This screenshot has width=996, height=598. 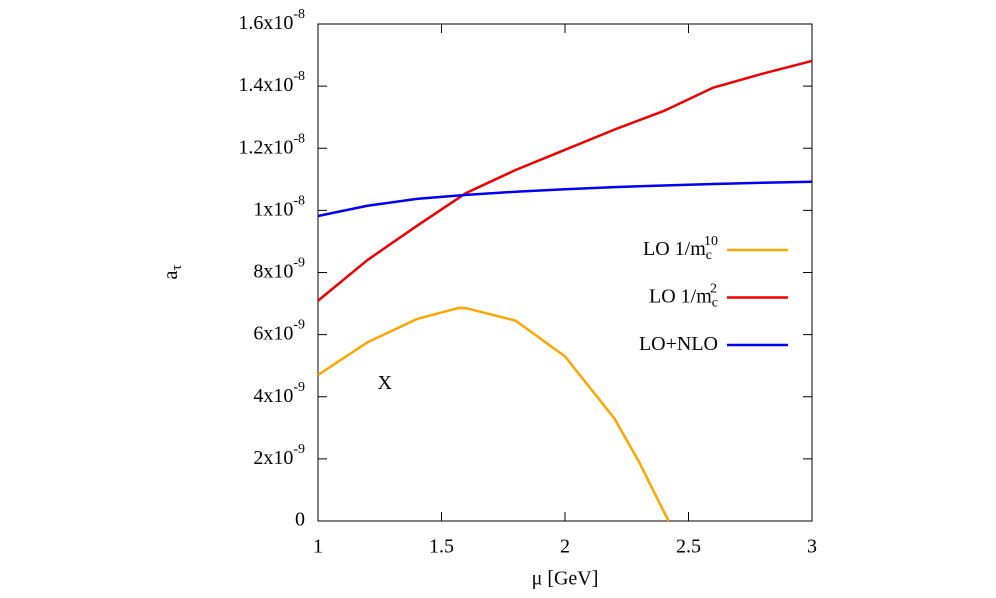 I want to click on y-tick-label: 6x10⁻⁹, so click(x=279, y=331).